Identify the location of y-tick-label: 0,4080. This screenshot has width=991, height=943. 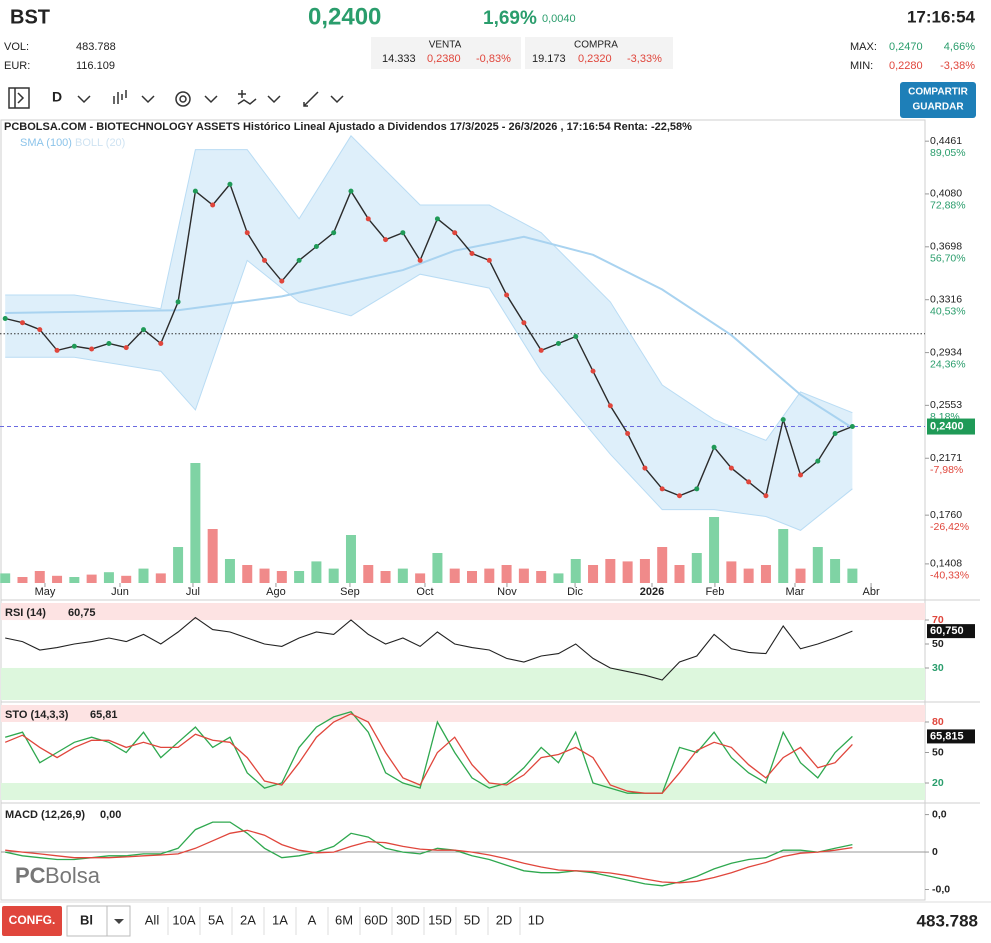
(946, 194).